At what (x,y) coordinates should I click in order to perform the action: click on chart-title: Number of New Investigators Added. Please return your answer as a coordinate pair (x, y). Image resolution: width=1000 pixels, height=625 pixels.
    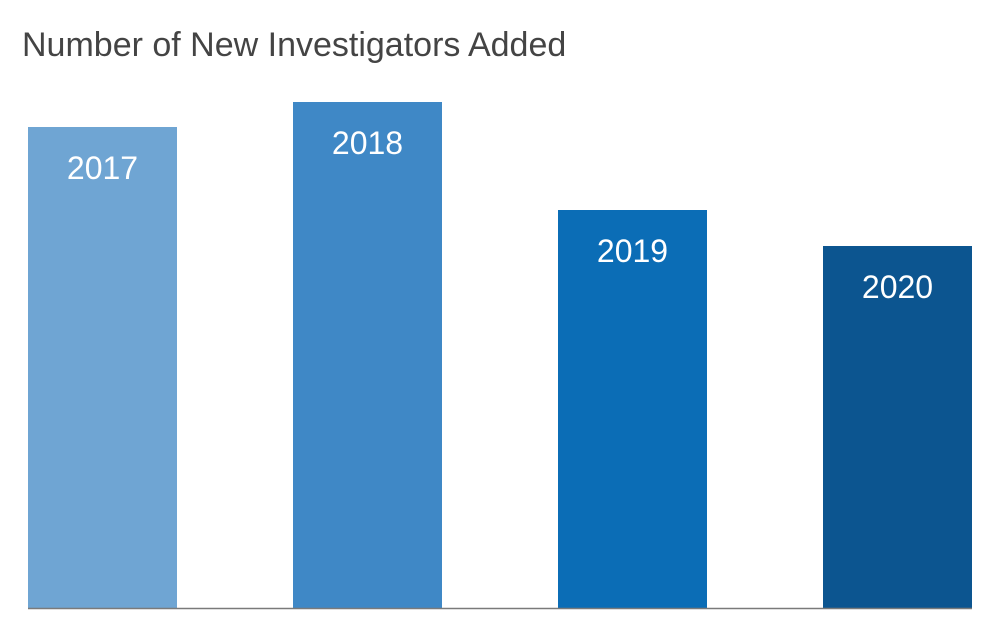
    Looking at the image, I should click on (294, 45).